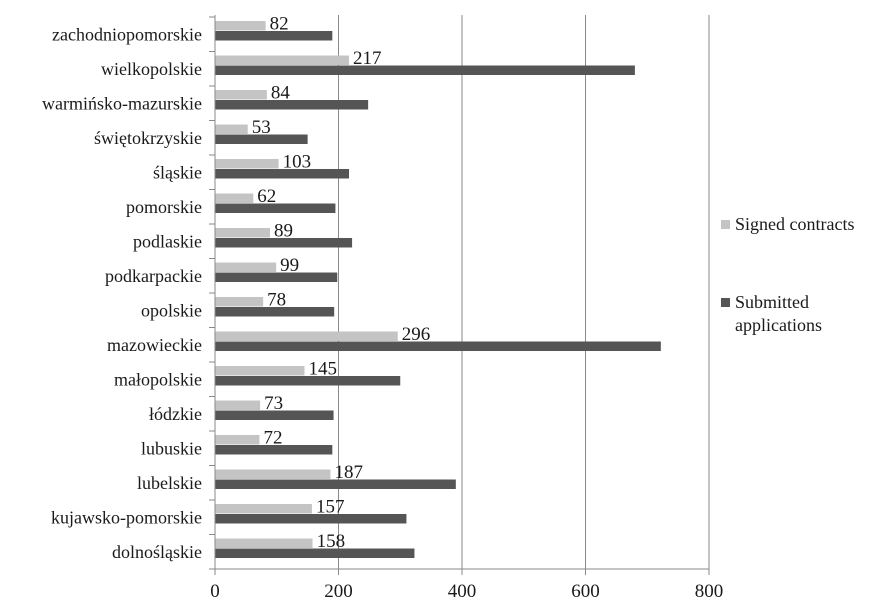 This screenshot has height=612, width=879. What do you see at coordinates (171, 310) in the screenshot?
I see `category-label: opolskie` at bounding box center [171, 310].